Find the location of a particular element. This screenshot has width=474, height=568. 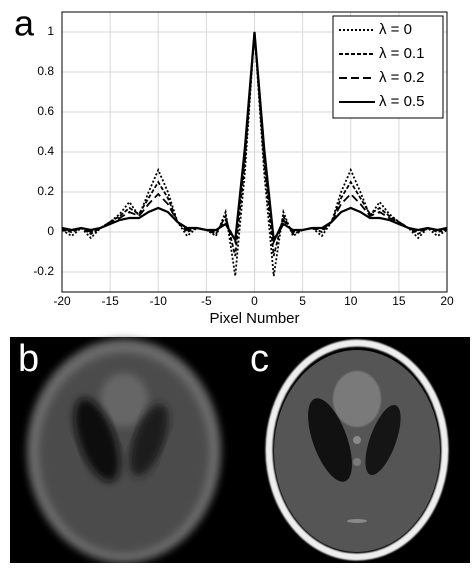

legend-label: λ = 0.2 is located at coordinates (401, 77).